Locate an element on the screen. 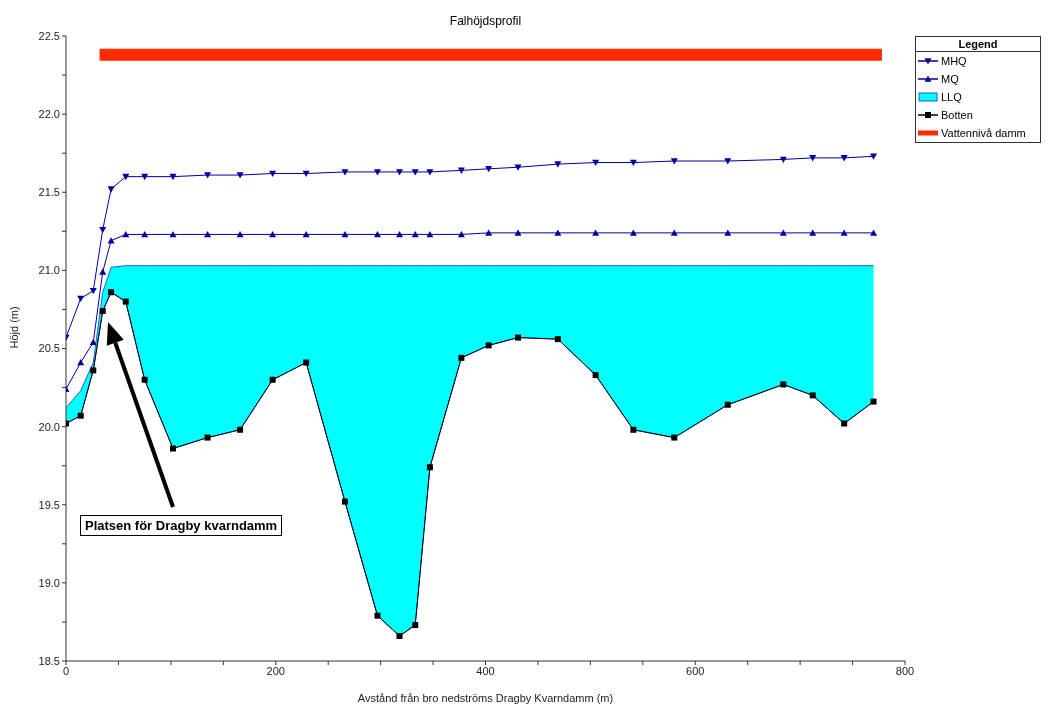 This screenshot has height=706, width=1053. legend-label: LLQ is located at coordinates (951, 97).